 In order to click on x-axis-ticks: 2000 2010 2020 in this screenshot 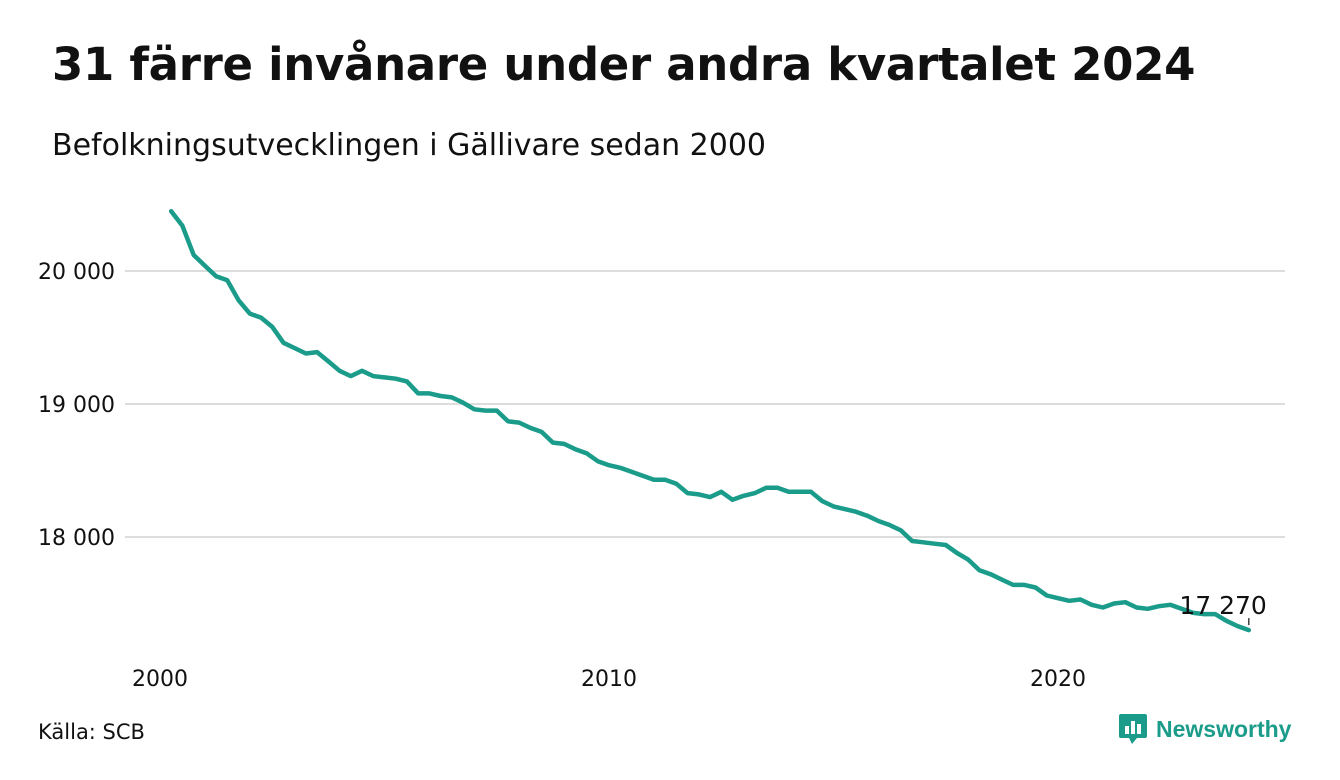, I will do `click(609, 679)`.